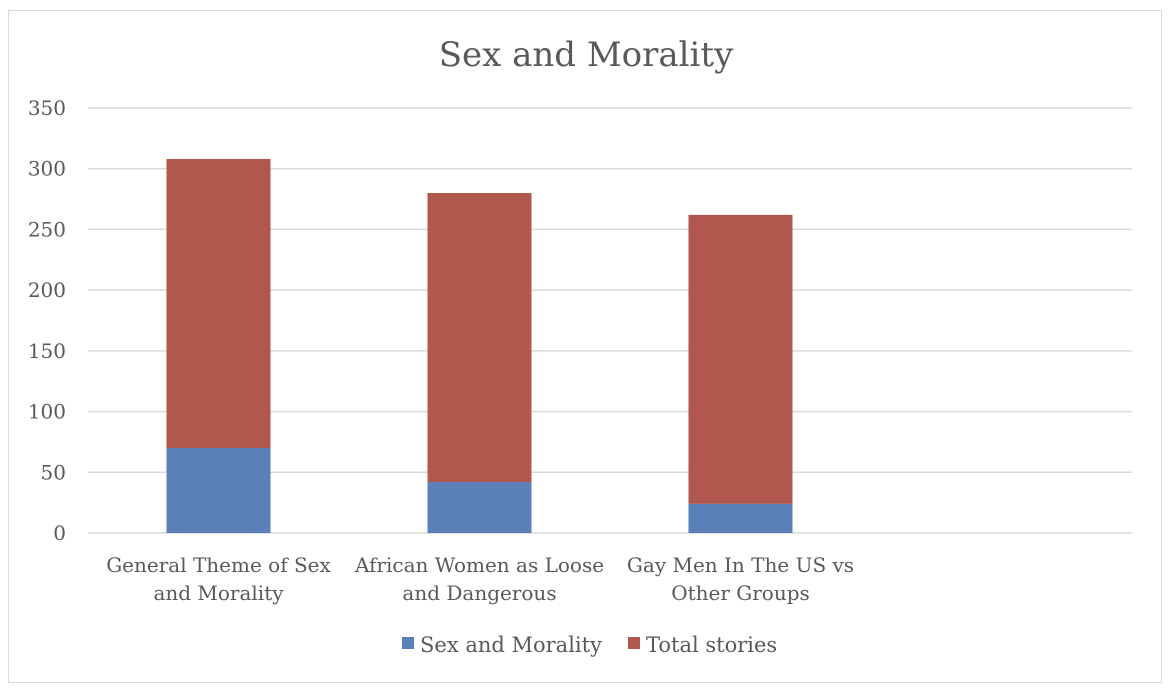  I want to click on x-category-label: African Women as Loose, so click(479, 565).